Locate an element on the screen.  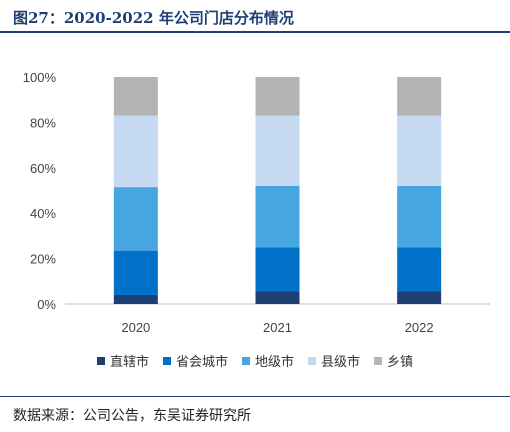
title-divider is located at coordinates (255, 32).